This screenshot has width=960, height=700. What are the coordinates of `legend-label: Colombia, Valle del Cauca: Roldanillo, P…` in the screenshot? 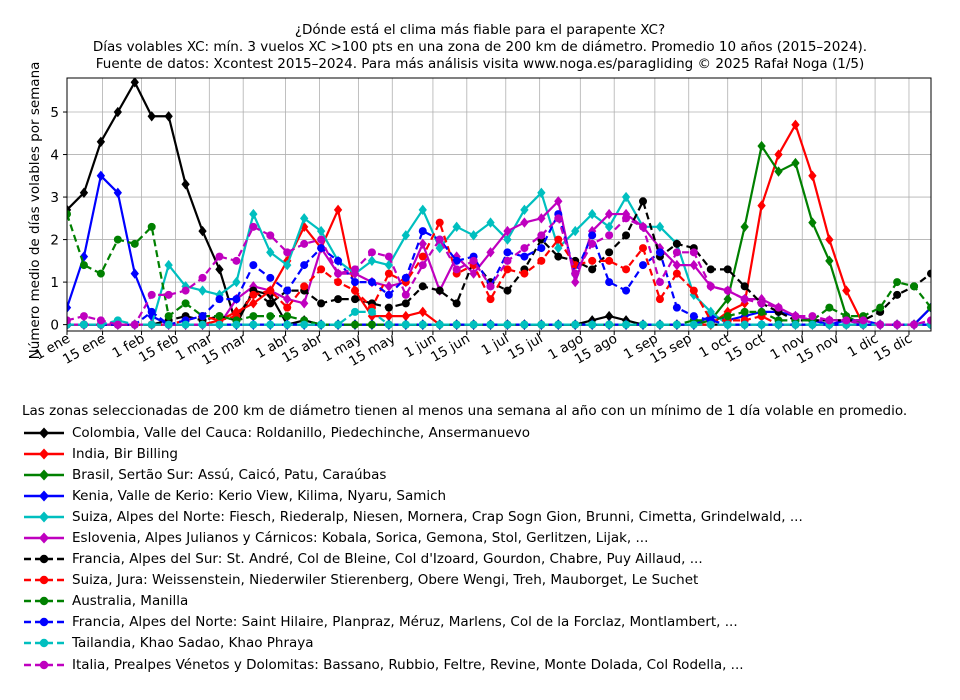 It's located at (301, 432).